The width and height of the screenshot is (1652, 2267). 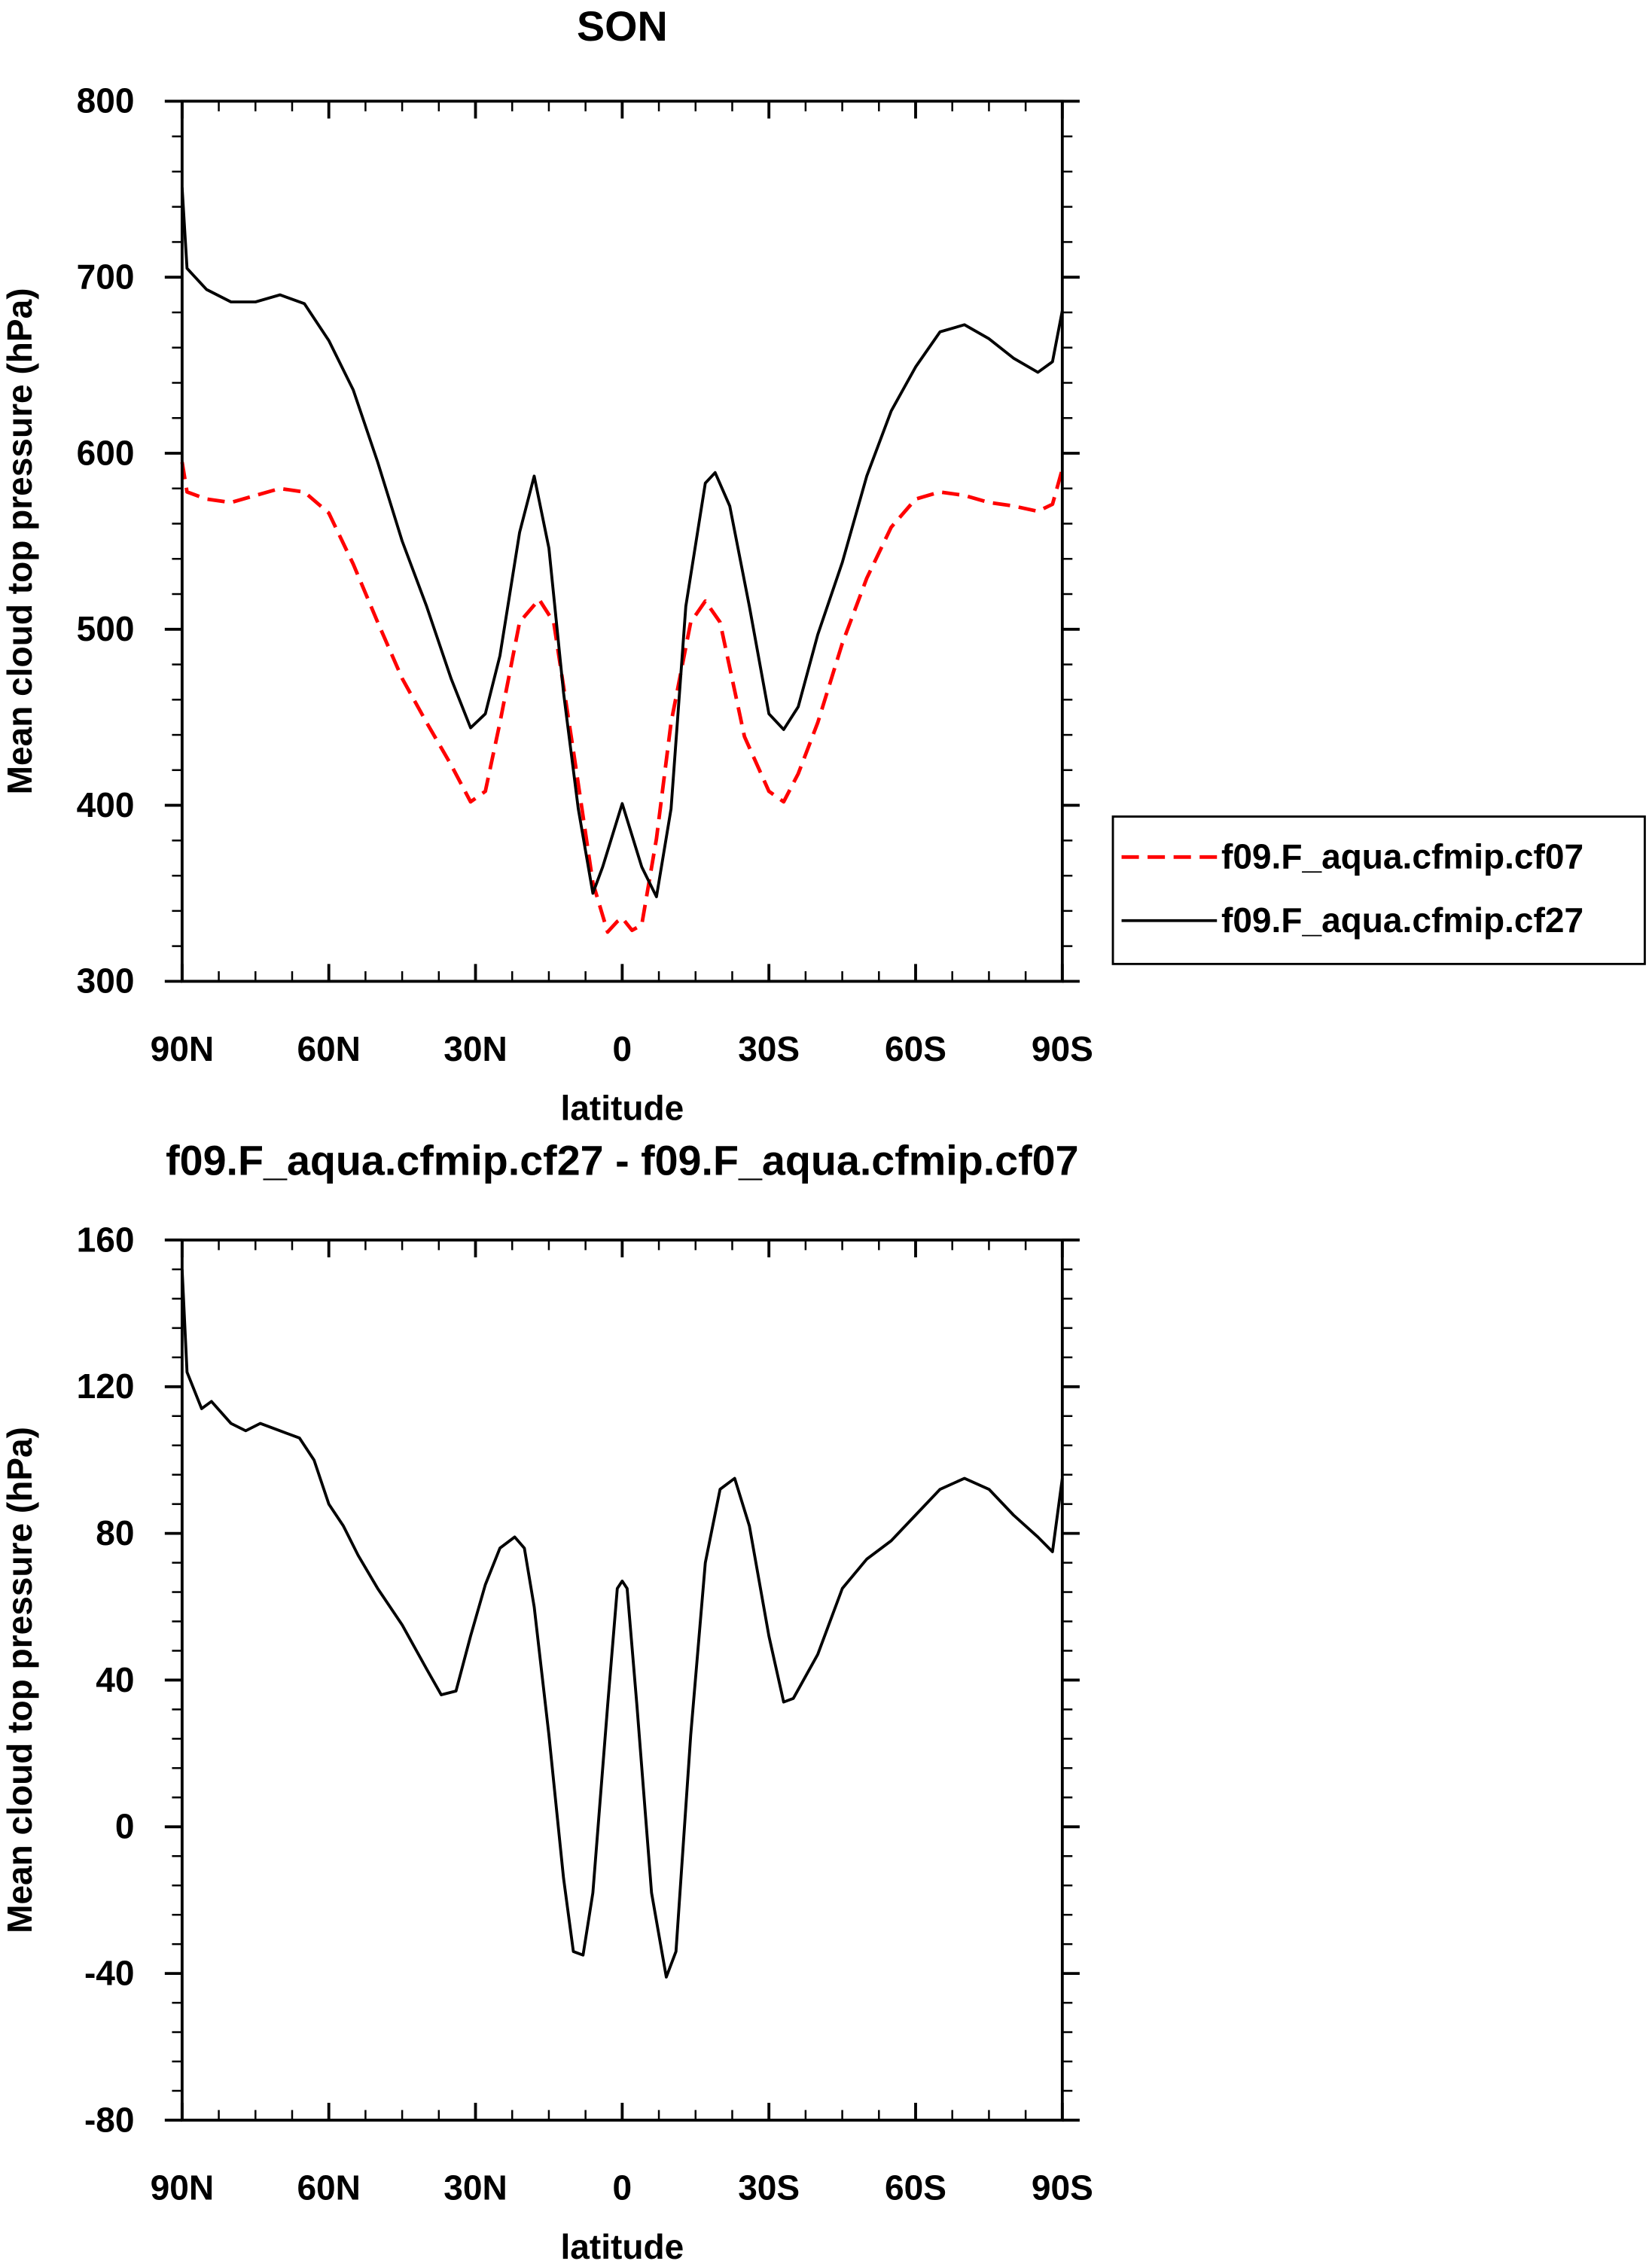 I want to click on bottom-ylabel: Mean cloud top pressure (hPa), so click(x=19, y=1680).